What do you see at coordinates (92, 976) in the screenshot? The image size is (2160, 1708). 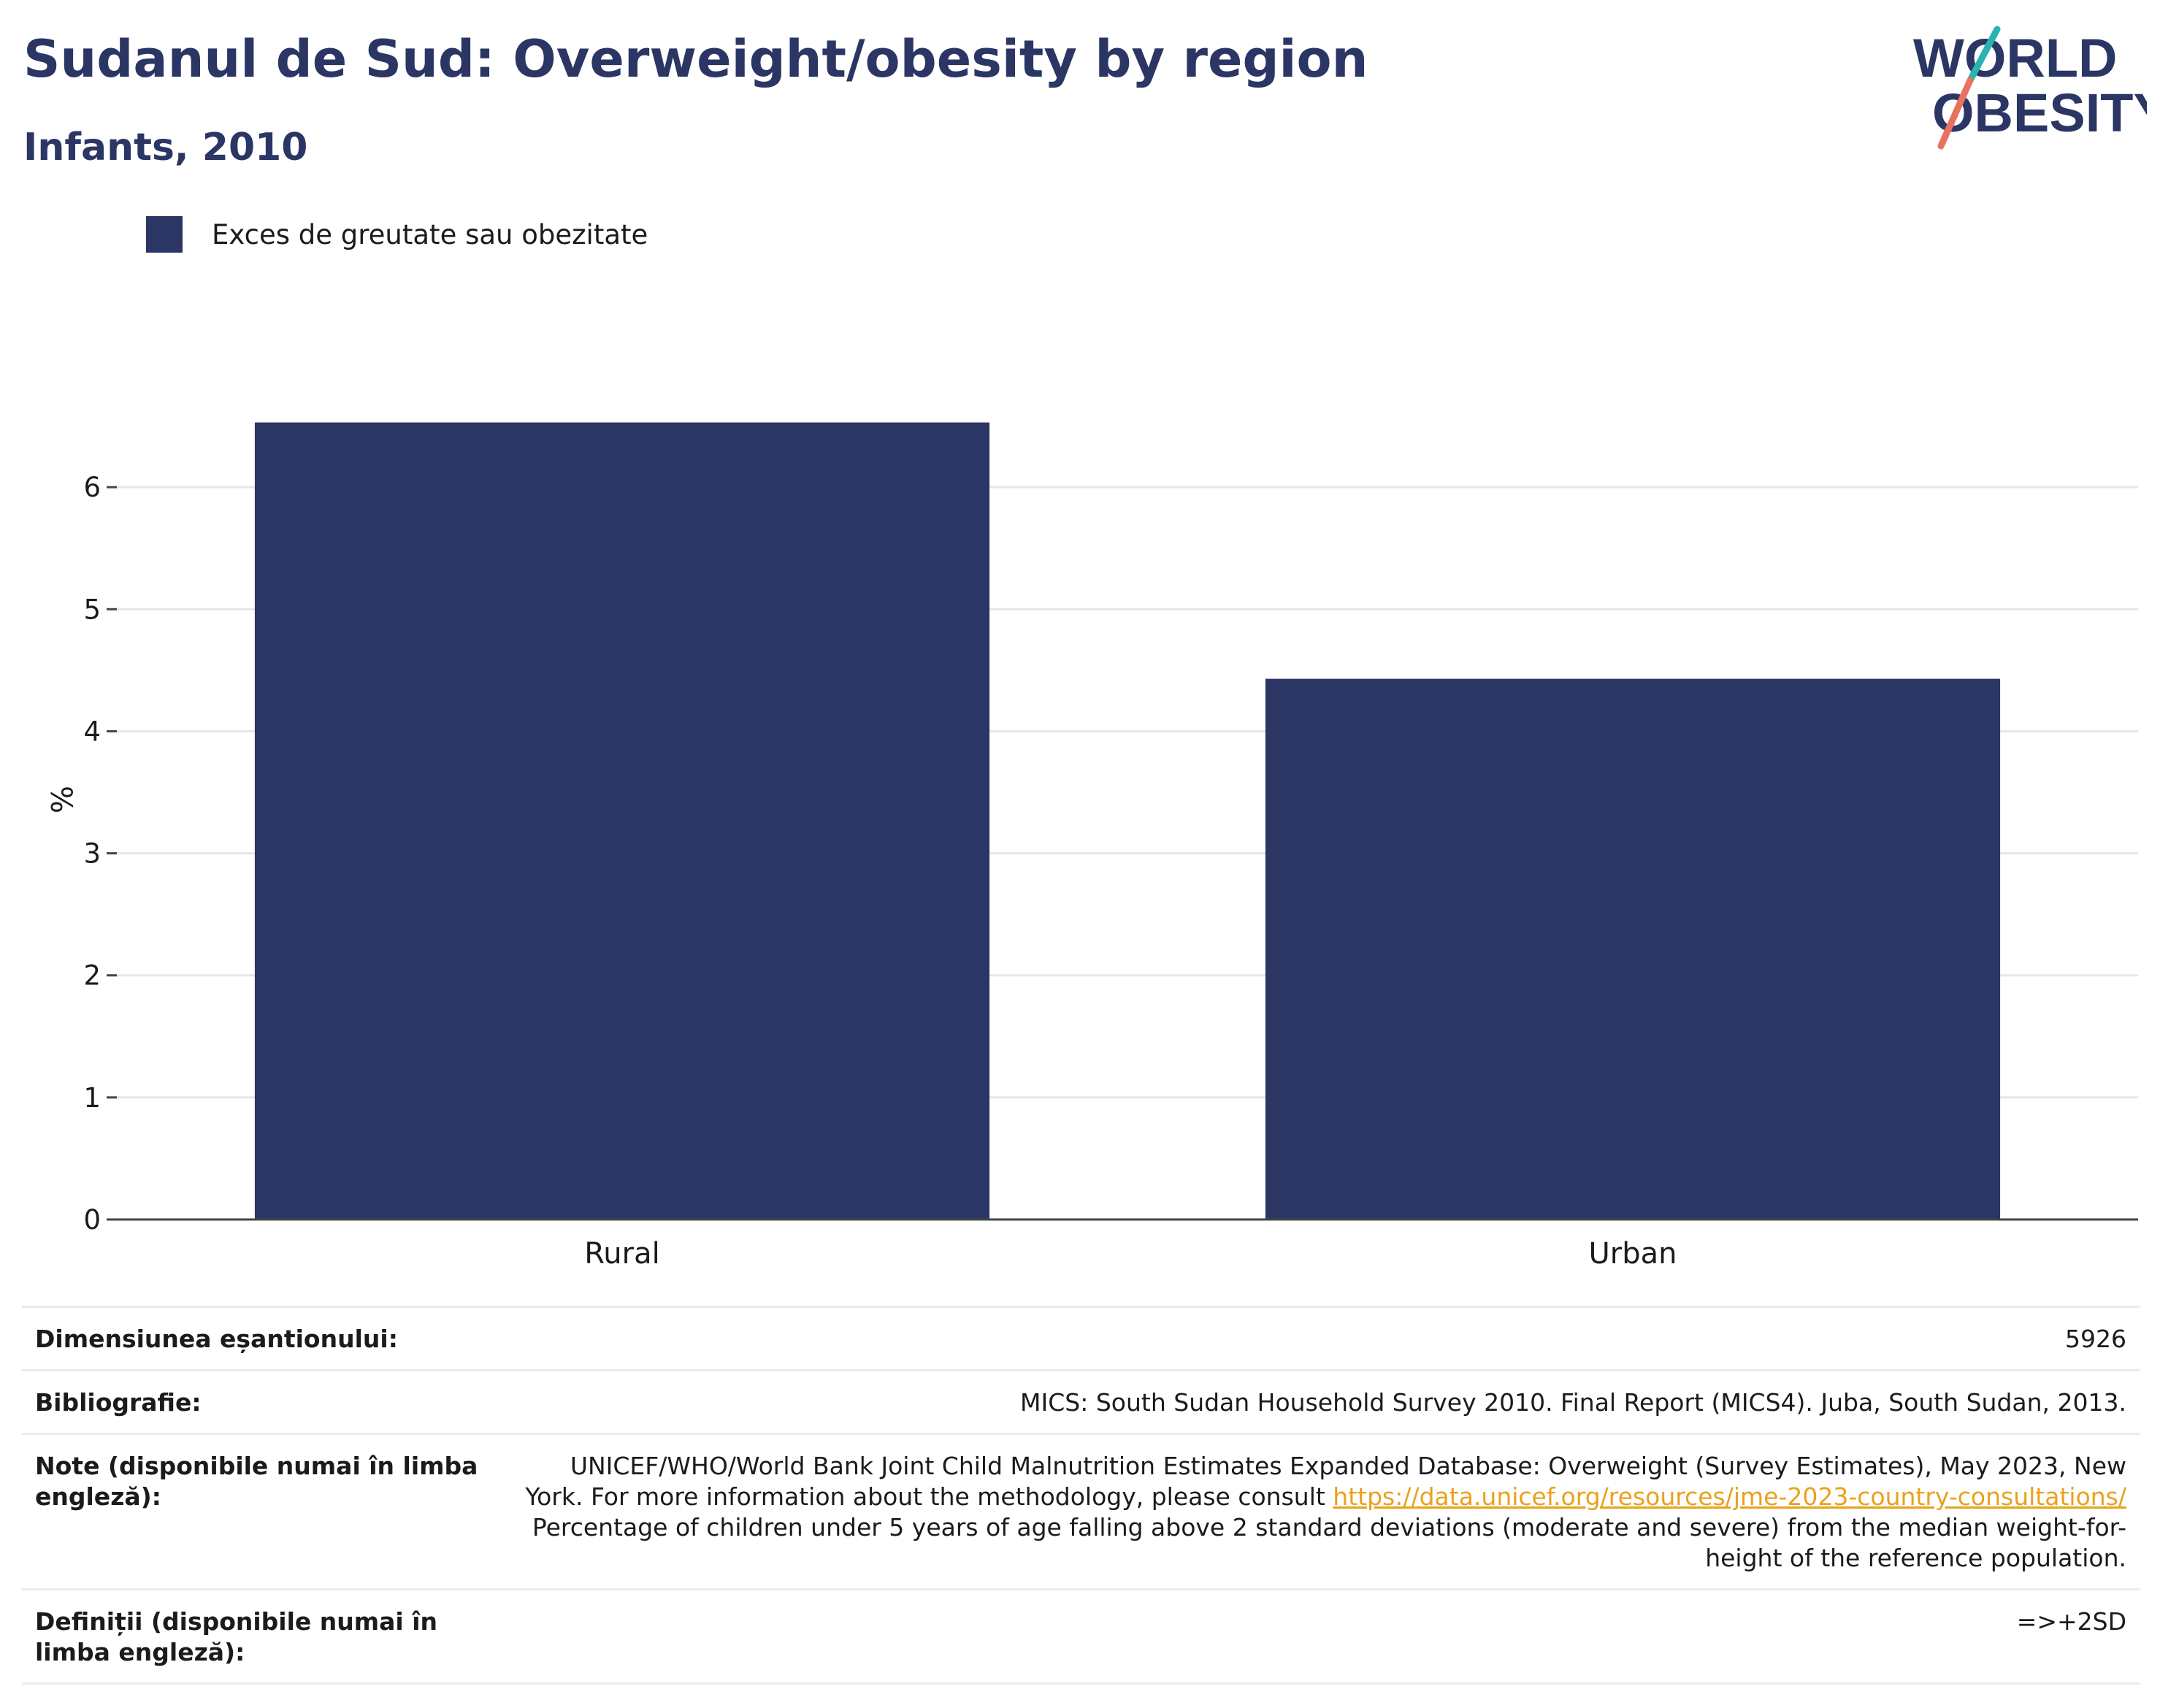 I see `y-tick-label: 2` at bounding box center [92, 976].